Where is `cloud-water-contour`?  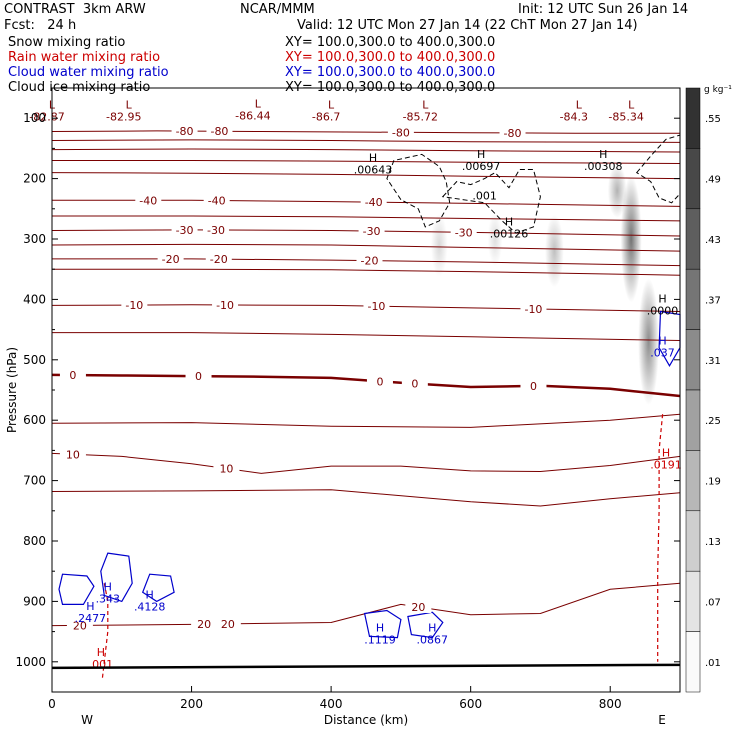 cloud-water-contour is located at coordinates (382, 624).